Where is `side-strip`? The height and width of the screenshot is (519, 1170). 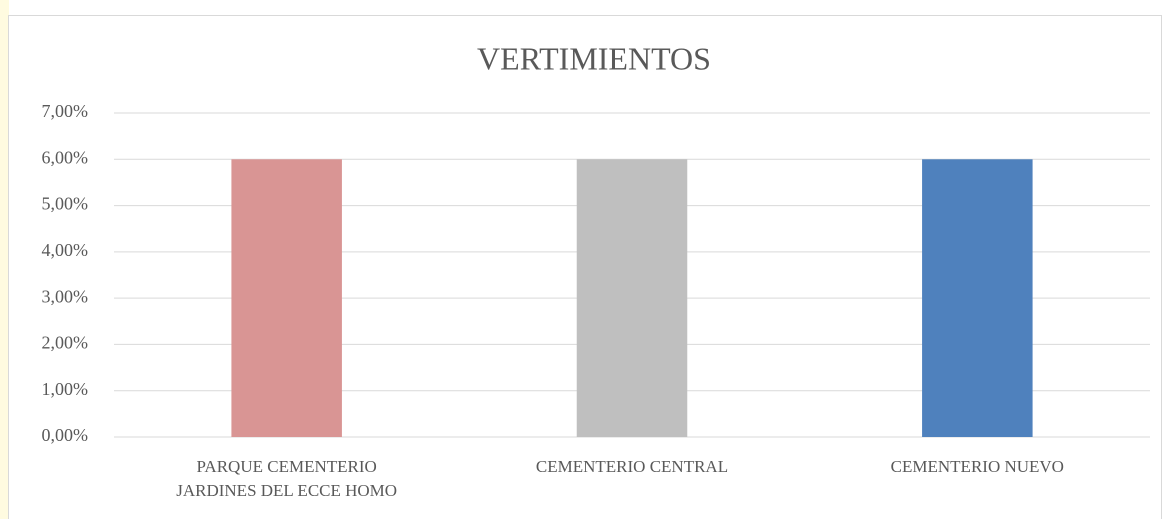
side-strip is located at coordinates (4, 259).